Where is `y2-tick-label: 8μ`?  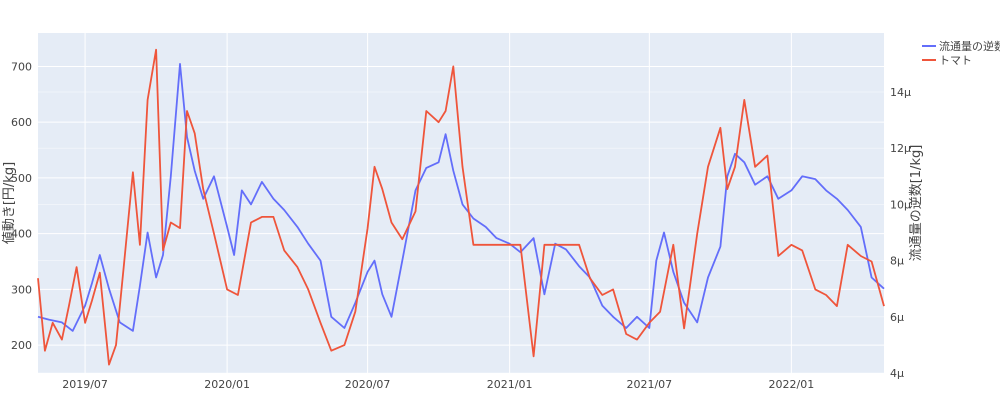
y2-tick-label: 8μ is located at coordinates (897, 261).